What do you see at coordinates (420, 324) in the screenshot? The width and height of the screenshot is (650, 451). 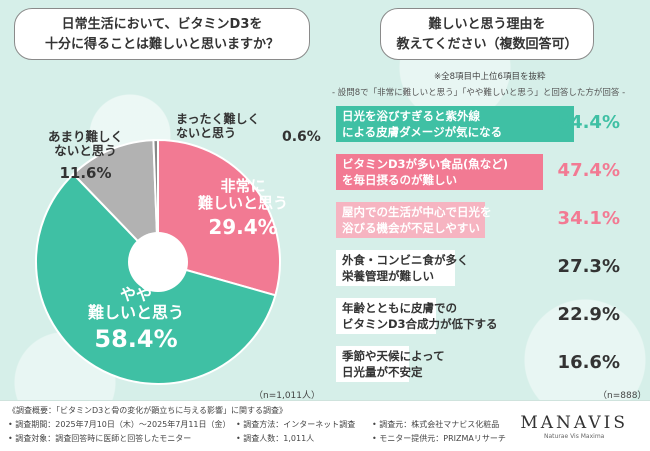 I see `bar-label-line2-4: ビタミンD3合成力が低下する` at bounding box center [420, 324].